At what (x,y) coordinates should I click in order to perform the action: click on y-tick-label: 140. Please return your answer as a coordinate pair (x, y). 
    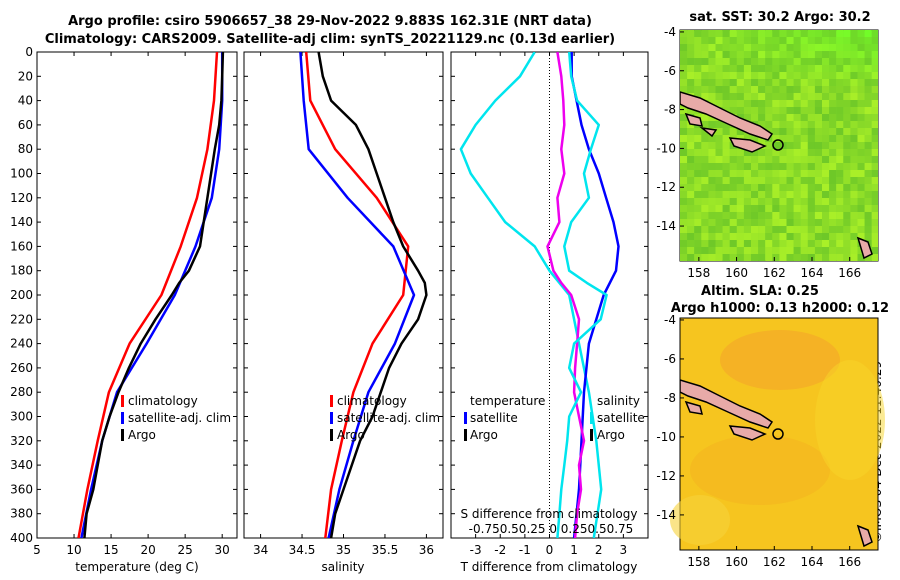
    Looking at the image, I should click on (21, 222).